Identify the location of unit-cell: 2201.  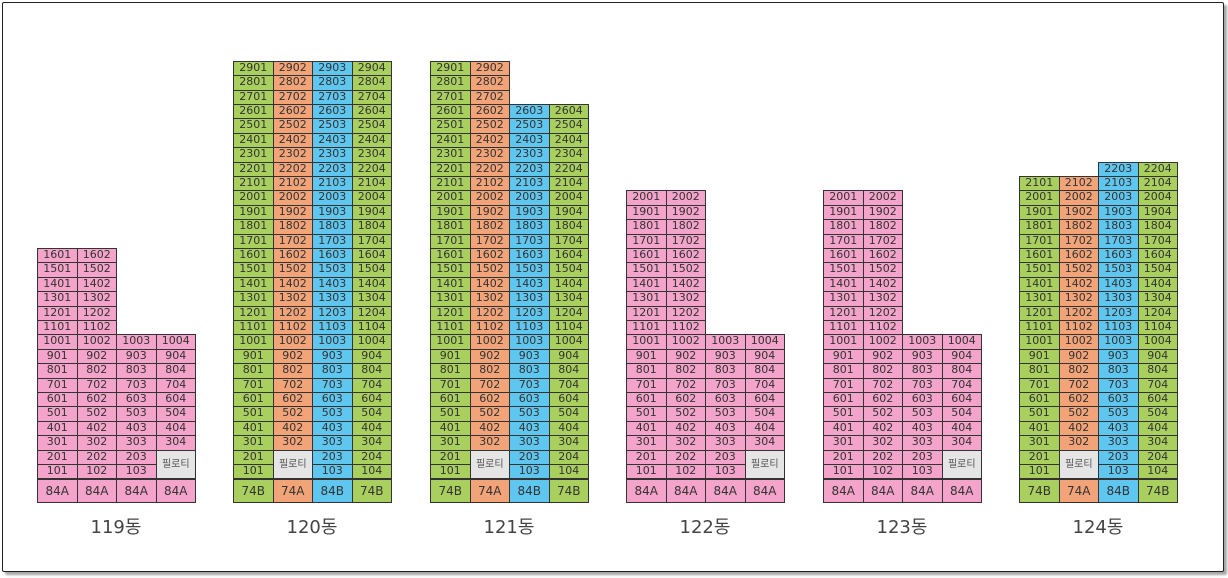
(450, 169).